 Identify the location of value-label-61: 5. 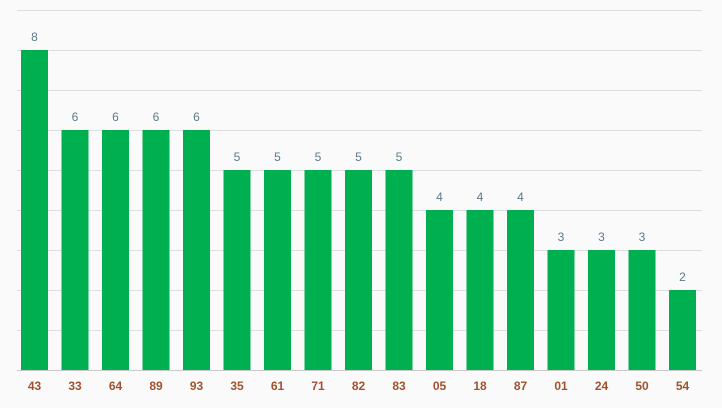
(277, 157).